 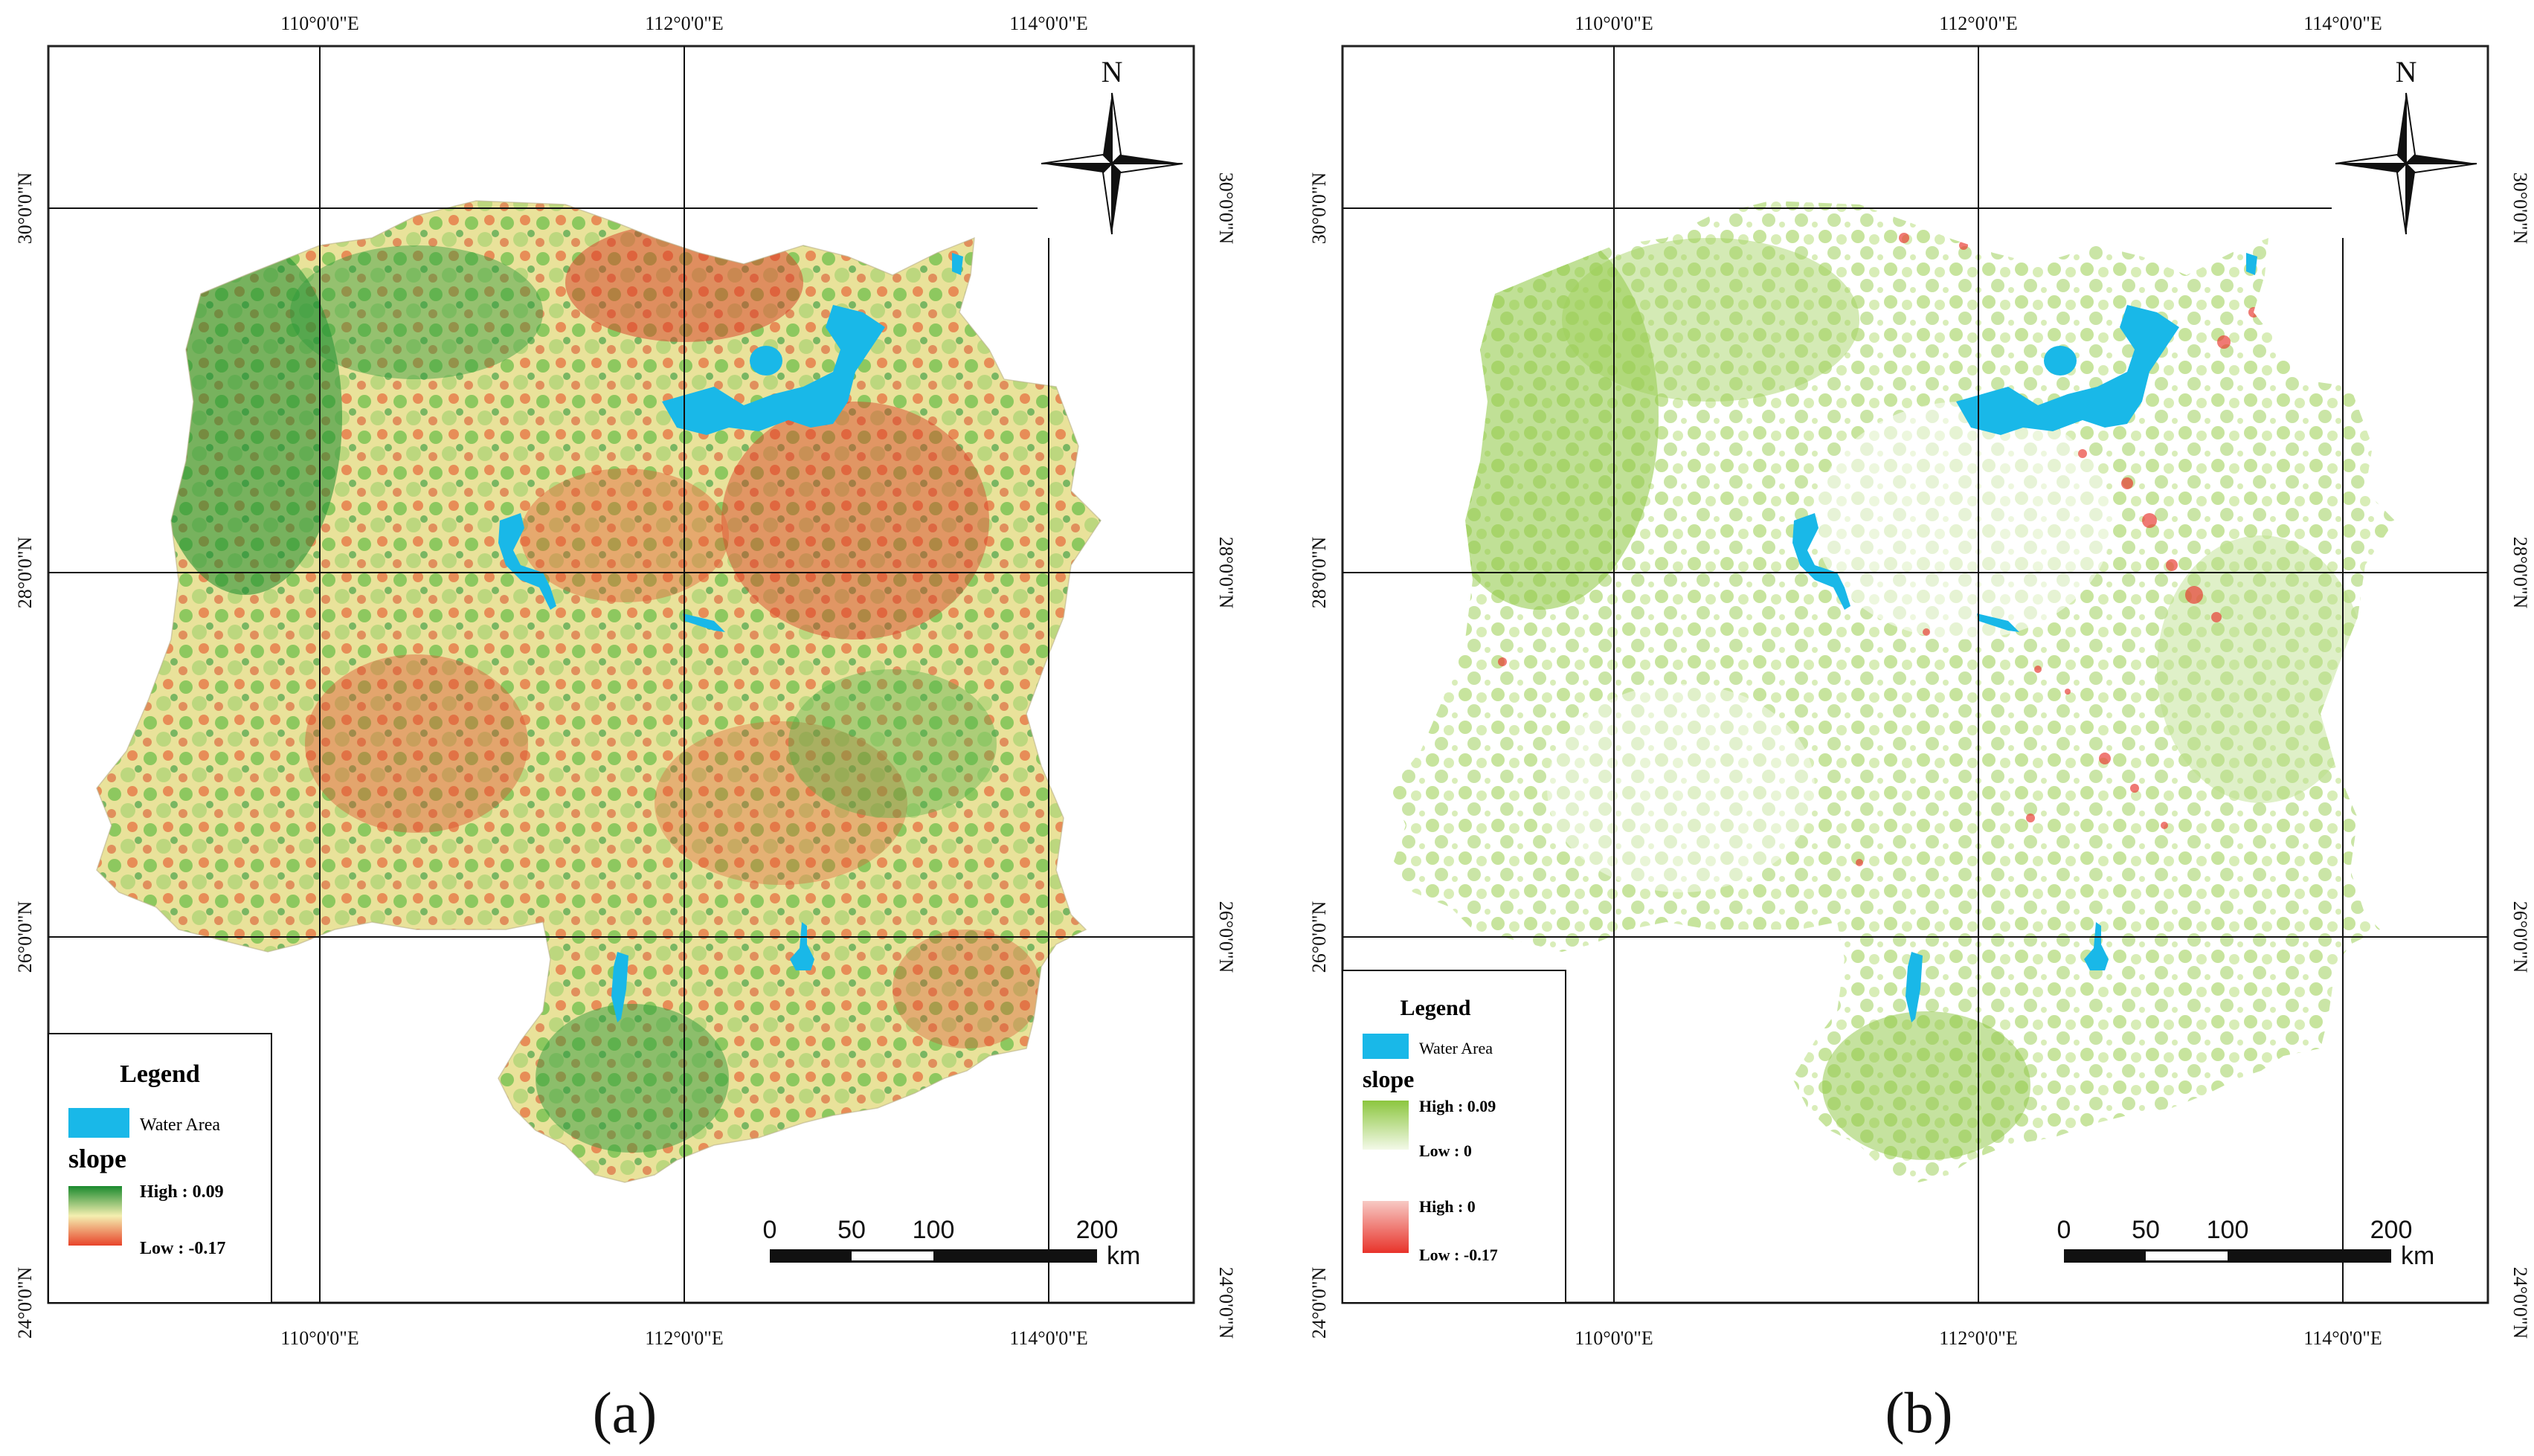 What do you see at coordinates (1386, 1227) in the screenshot?
I see `slope-ramp-negative` at bounding box center [1386, 1227].